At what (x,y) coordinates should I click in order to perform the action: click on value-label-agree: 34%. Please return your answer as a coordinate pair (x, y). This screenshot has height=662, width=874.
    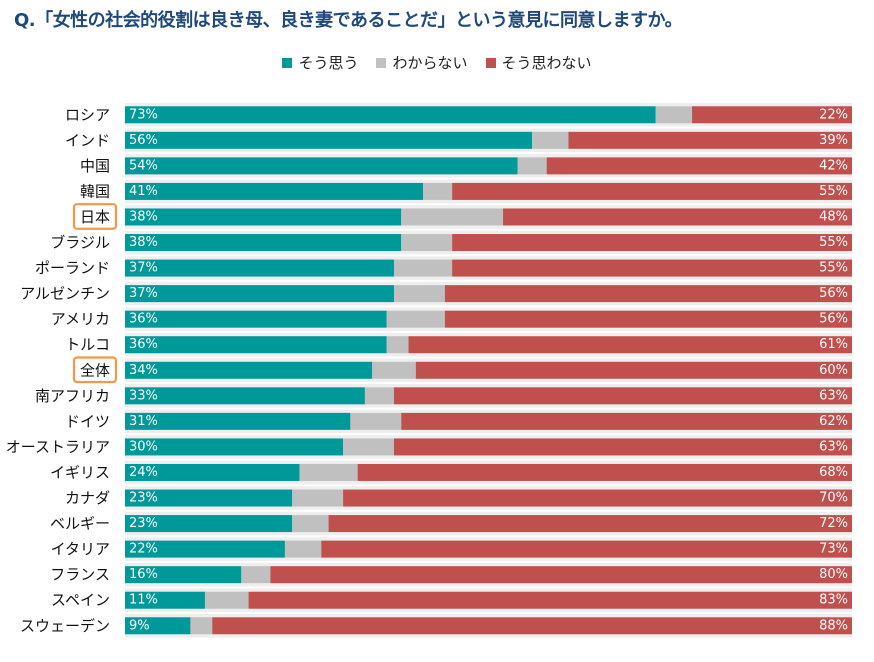
    Looking at the image, I should click on (143, 370).